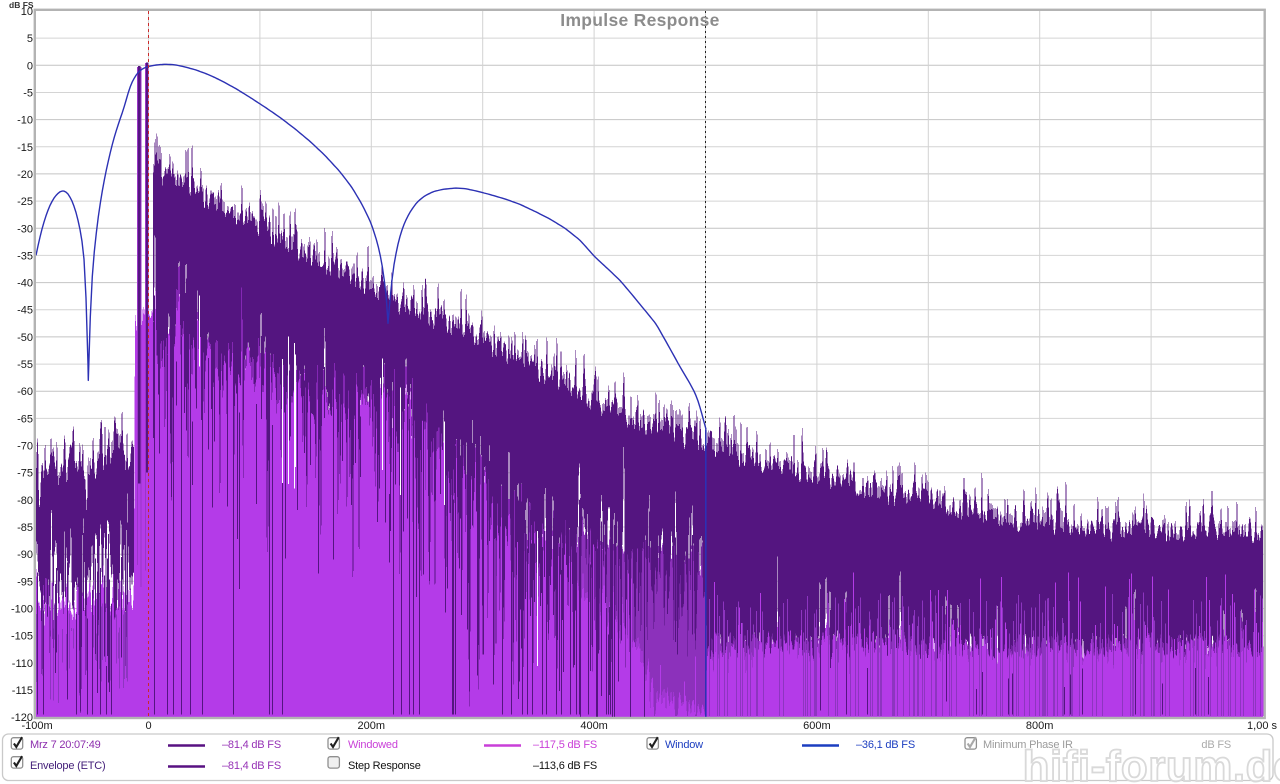 Image resolution: width=1280 pixels, height=784 pixels. Describe the element at coordinates (22, 718) in the screenshot. I see `svg-text: -120` at that location.